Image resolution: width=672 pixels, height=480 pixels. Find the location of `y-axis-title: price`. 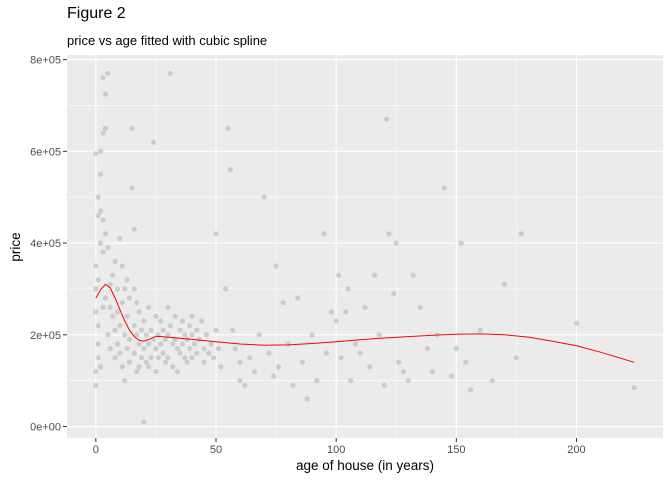

y-axis-title: price is located at coordinates (15, 246).